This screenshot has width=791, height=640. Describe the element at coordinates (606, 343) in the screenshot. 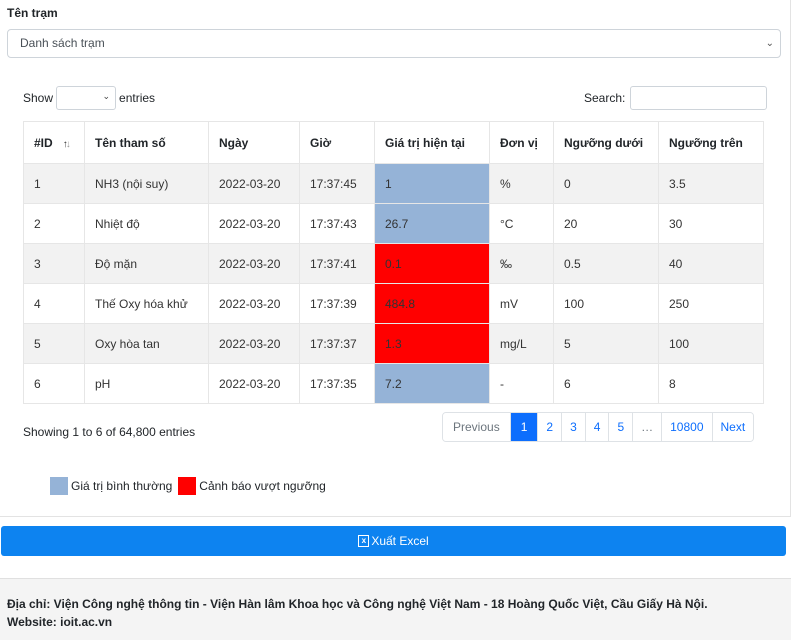

I see `cell-lower-threshold: 5` at that location.